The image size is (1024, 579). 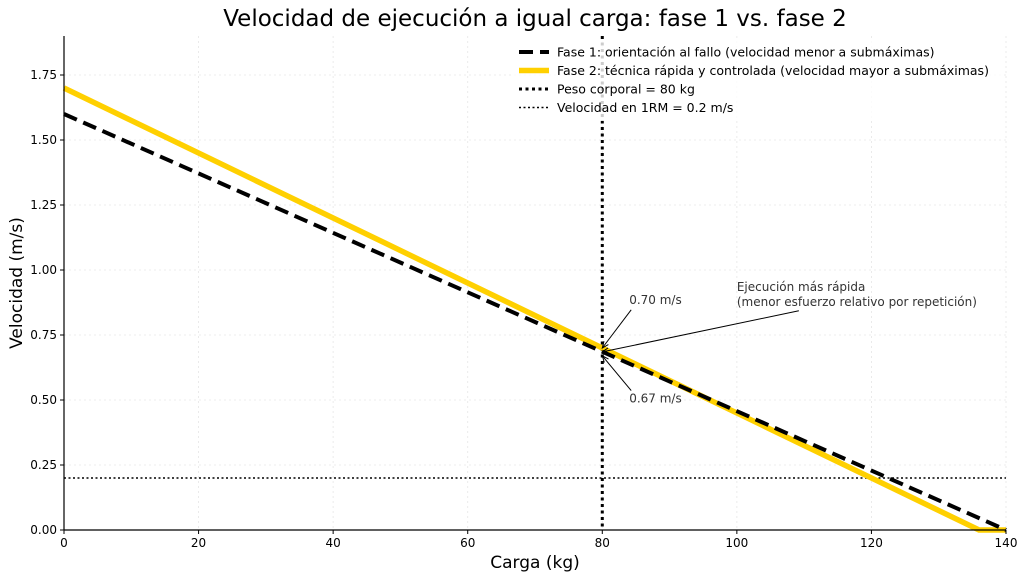 I want to click on x-tick-label: 40, so click(x=333, y=543).